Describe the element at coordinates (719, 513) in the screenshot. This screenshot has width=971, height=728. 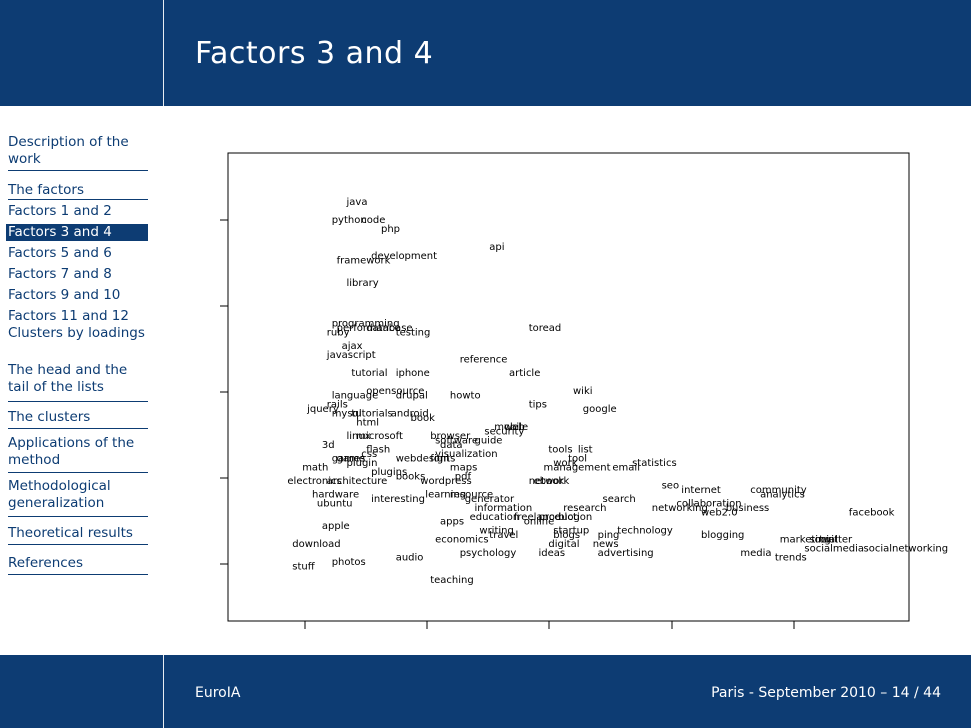
I see `word-label: web2.0` at that location.